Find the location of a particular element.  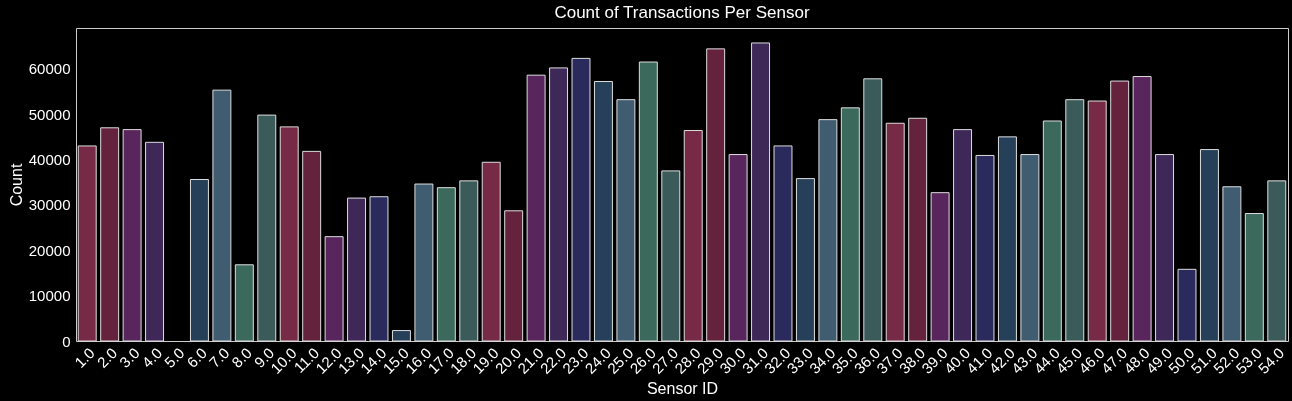

y-tick-label: 30000 is located at coordinates (49, 205).